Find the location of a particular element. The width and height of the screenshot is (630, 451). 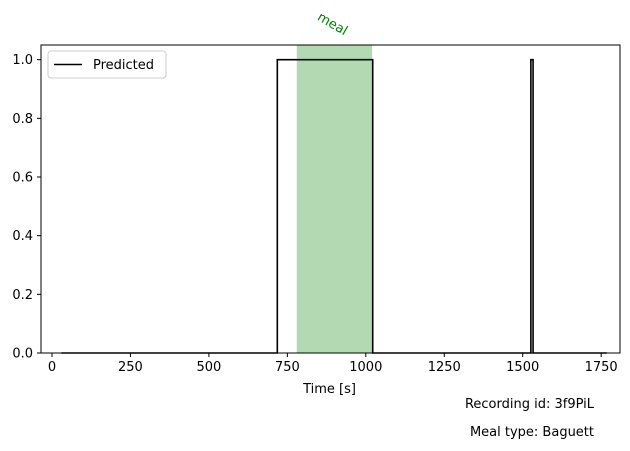

legend-label: Predicted is located at coordinates (123, 65).